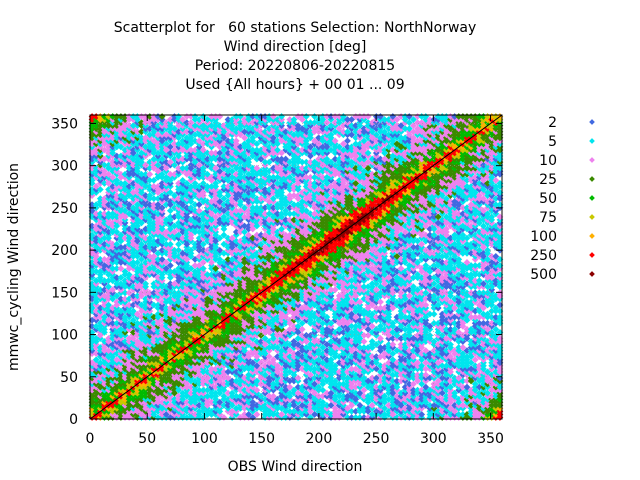 This screenshot has height=480, width=640. Describe the element at coordinates (295, 66) in the screenshot. I see `title-line-3: Period: 20220806-20220815` at that location.